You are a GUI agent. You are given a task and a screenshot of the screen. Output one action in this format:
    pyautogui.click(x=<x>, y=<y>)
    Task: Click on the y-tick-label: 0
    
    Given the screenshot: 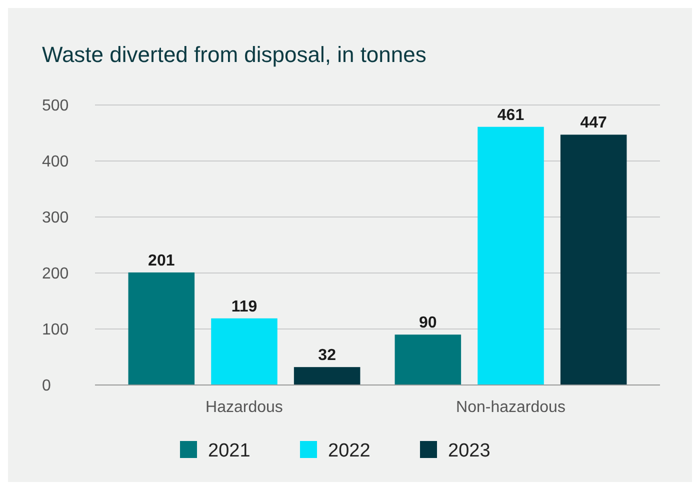 What is the action you would take?
    pyautogui.click(x=46, y=386)
    